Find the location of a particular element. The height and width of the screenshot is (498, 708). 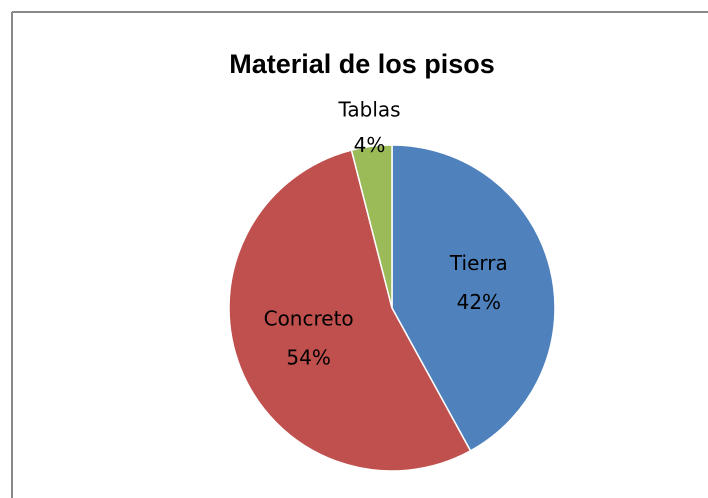

data-label: 4% is located at coordinates (370, 145).